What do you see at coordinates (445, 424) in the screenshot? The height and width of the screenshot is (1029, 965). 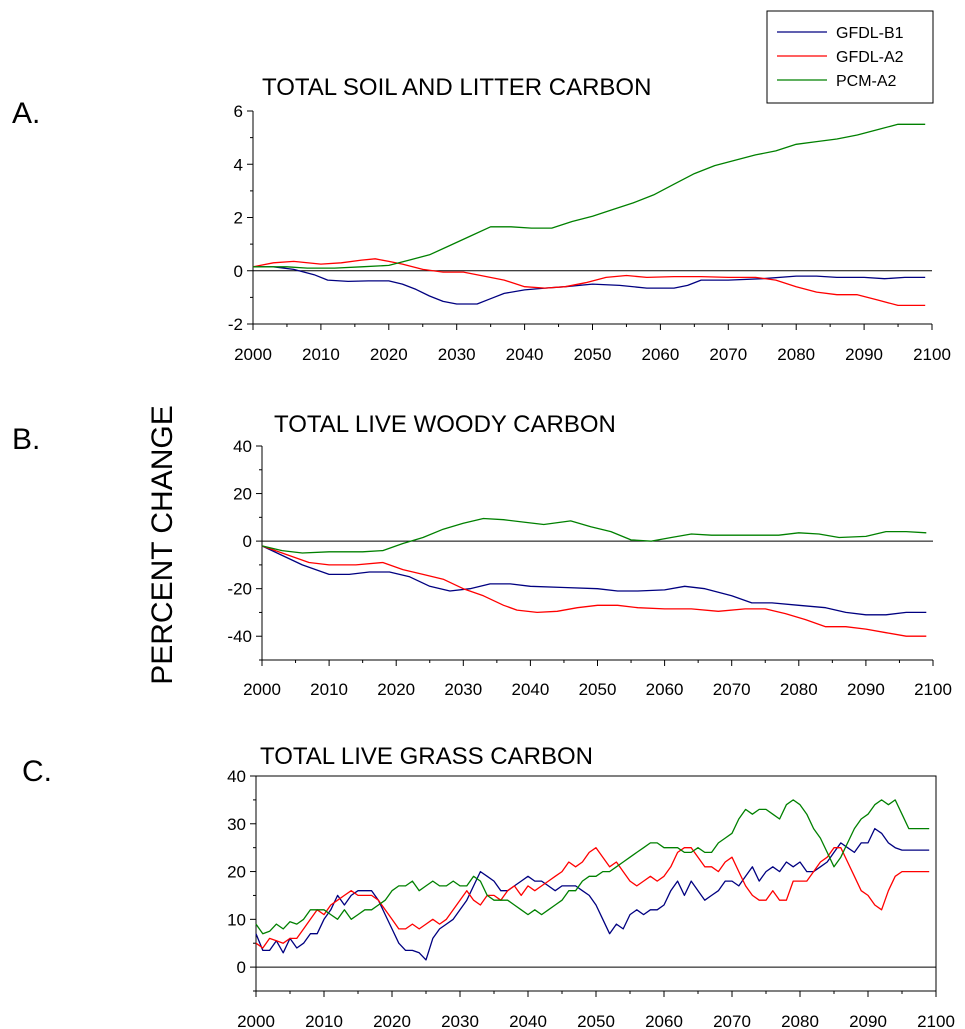 I see `chart-title: TOTAL LIVE WOODY CARBON` at bounding box center [445, 424].